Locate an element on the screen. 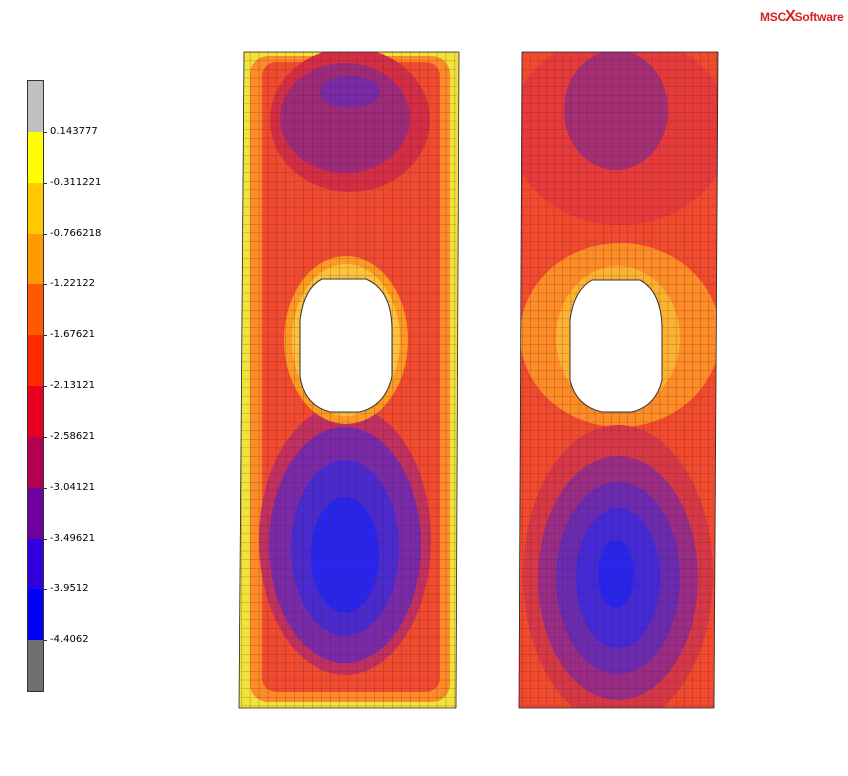  color-legend-bar is located at coordinates (35, 386).